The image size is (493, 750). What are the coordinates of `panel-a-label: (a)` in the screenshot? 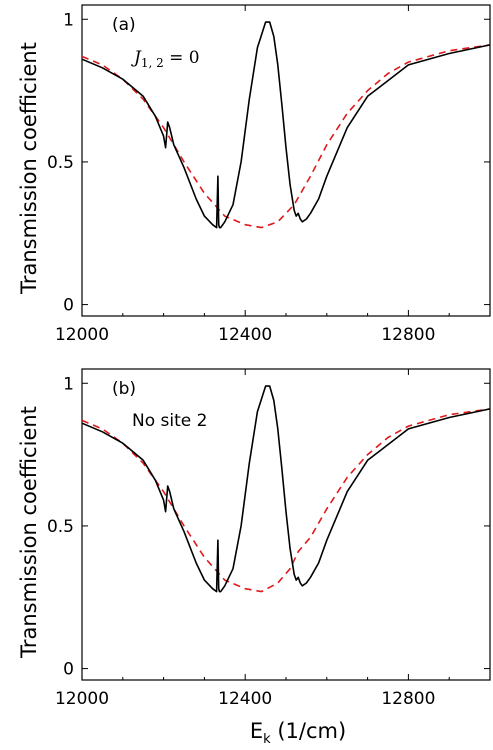 It's located at (124, 25).